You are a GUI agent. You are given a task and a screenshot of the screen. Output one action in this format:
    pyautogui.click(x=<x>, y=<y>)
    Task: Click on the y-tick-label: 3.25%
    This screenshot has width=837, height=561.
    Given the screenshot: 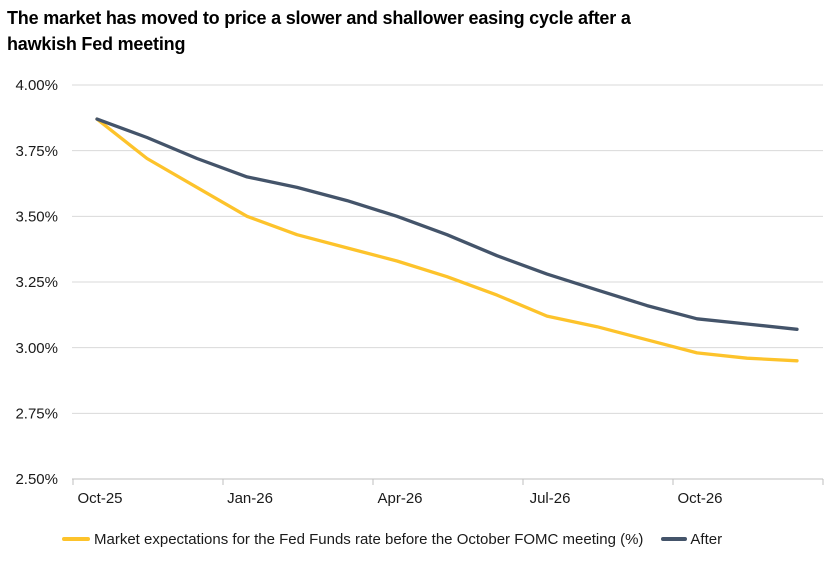 What is the action you would take?
    pyautogui.click(x=36, y=282)
    